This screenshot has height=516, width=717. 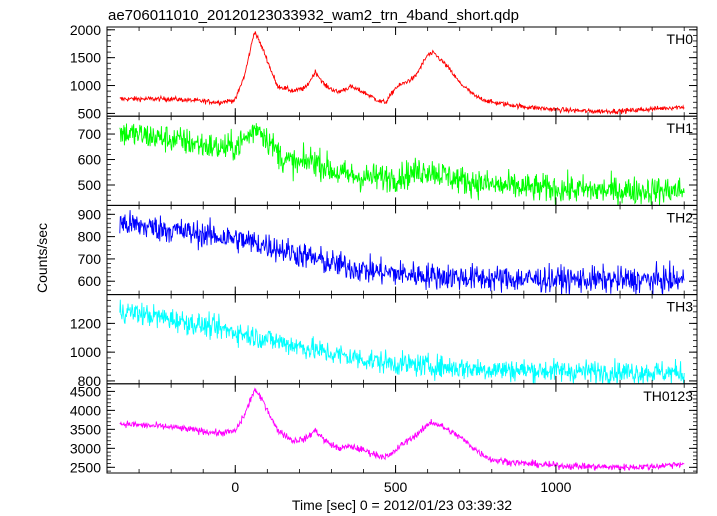 What do you see at coordinates (555, 487) in the screenshot?
I see `x-tick-label: 1000` at bounding box center [555, 487].